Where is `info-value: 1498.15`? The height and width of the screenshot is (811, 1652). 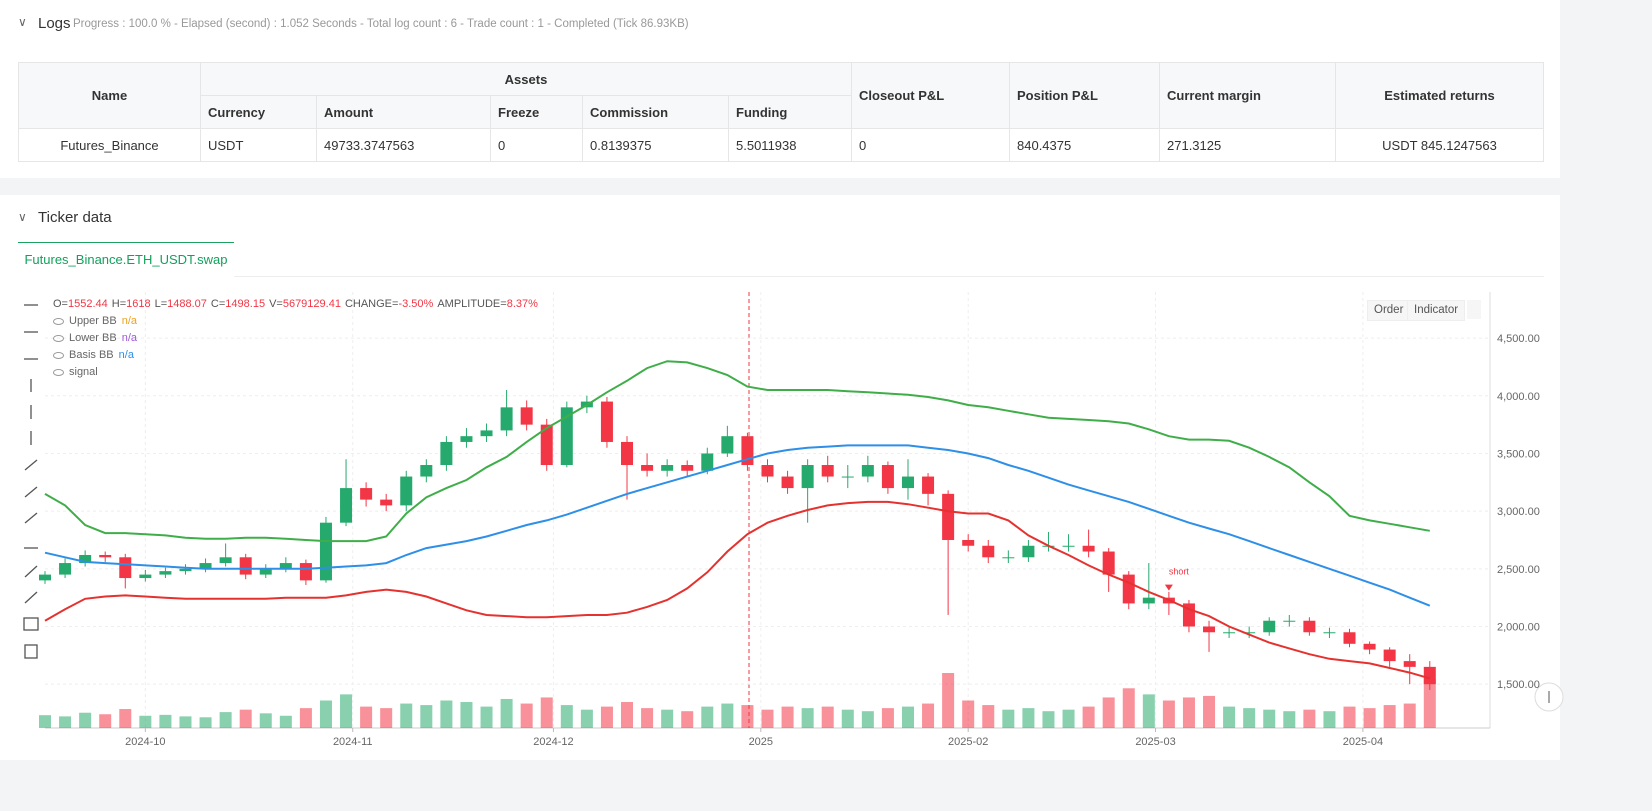
info-value: 1498.15 is located at coordinates (245, 304).